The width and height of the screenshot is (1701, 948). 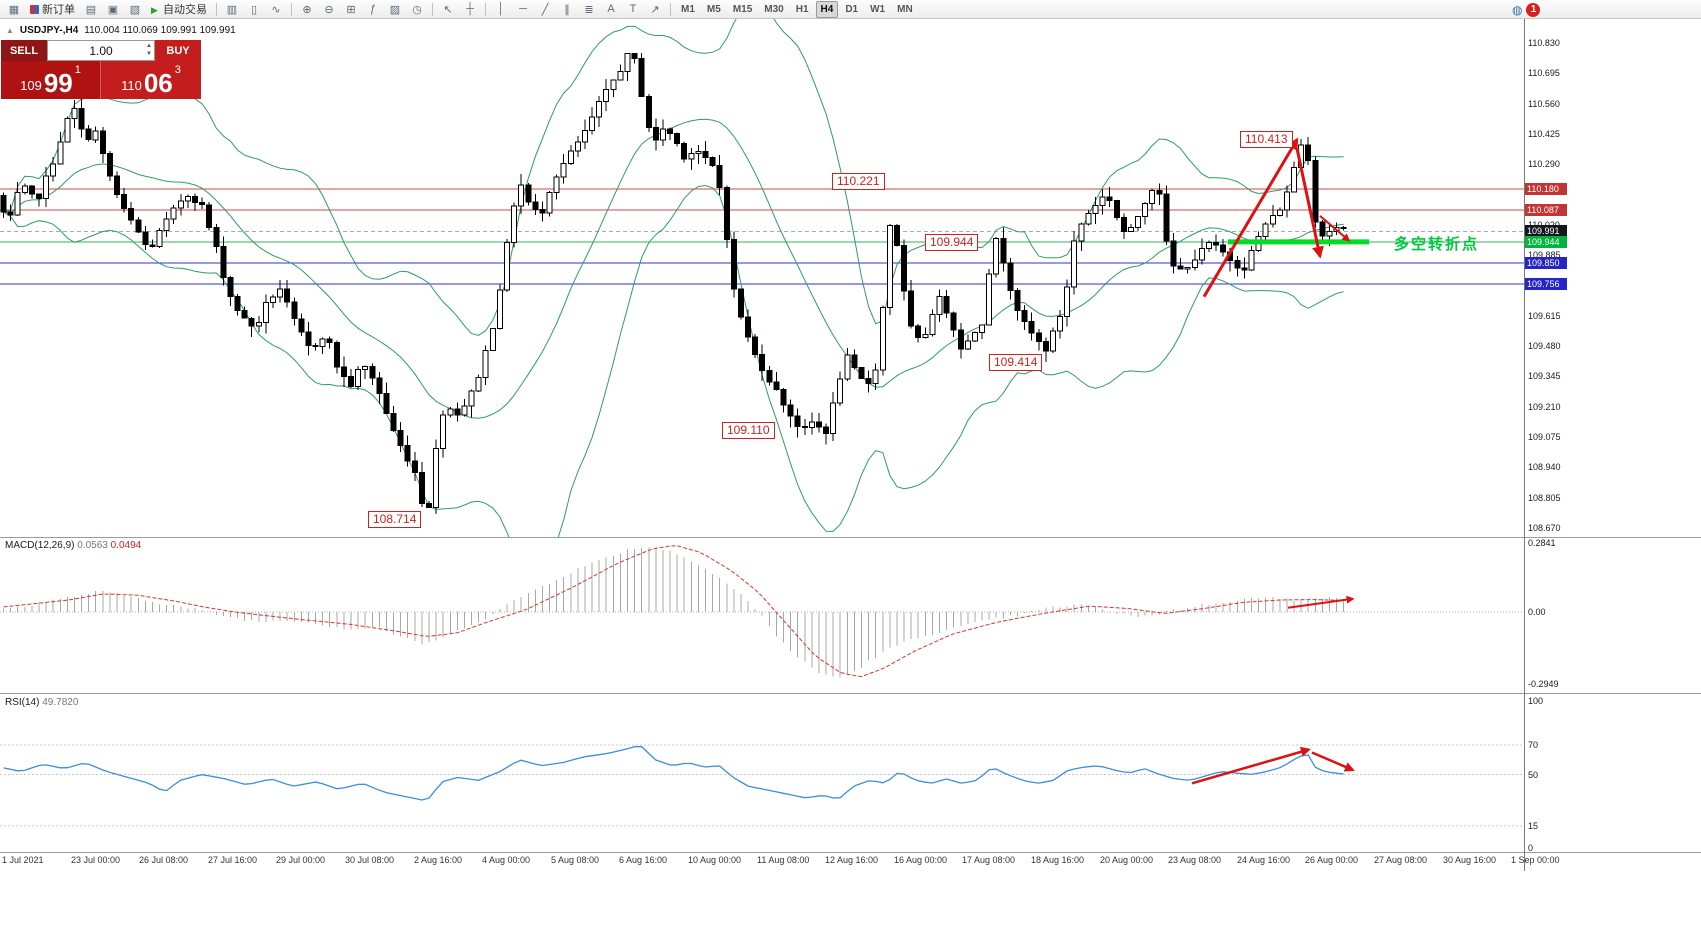 I want to click on price-axis-label: 109.210, so click(x=1544, y=407).